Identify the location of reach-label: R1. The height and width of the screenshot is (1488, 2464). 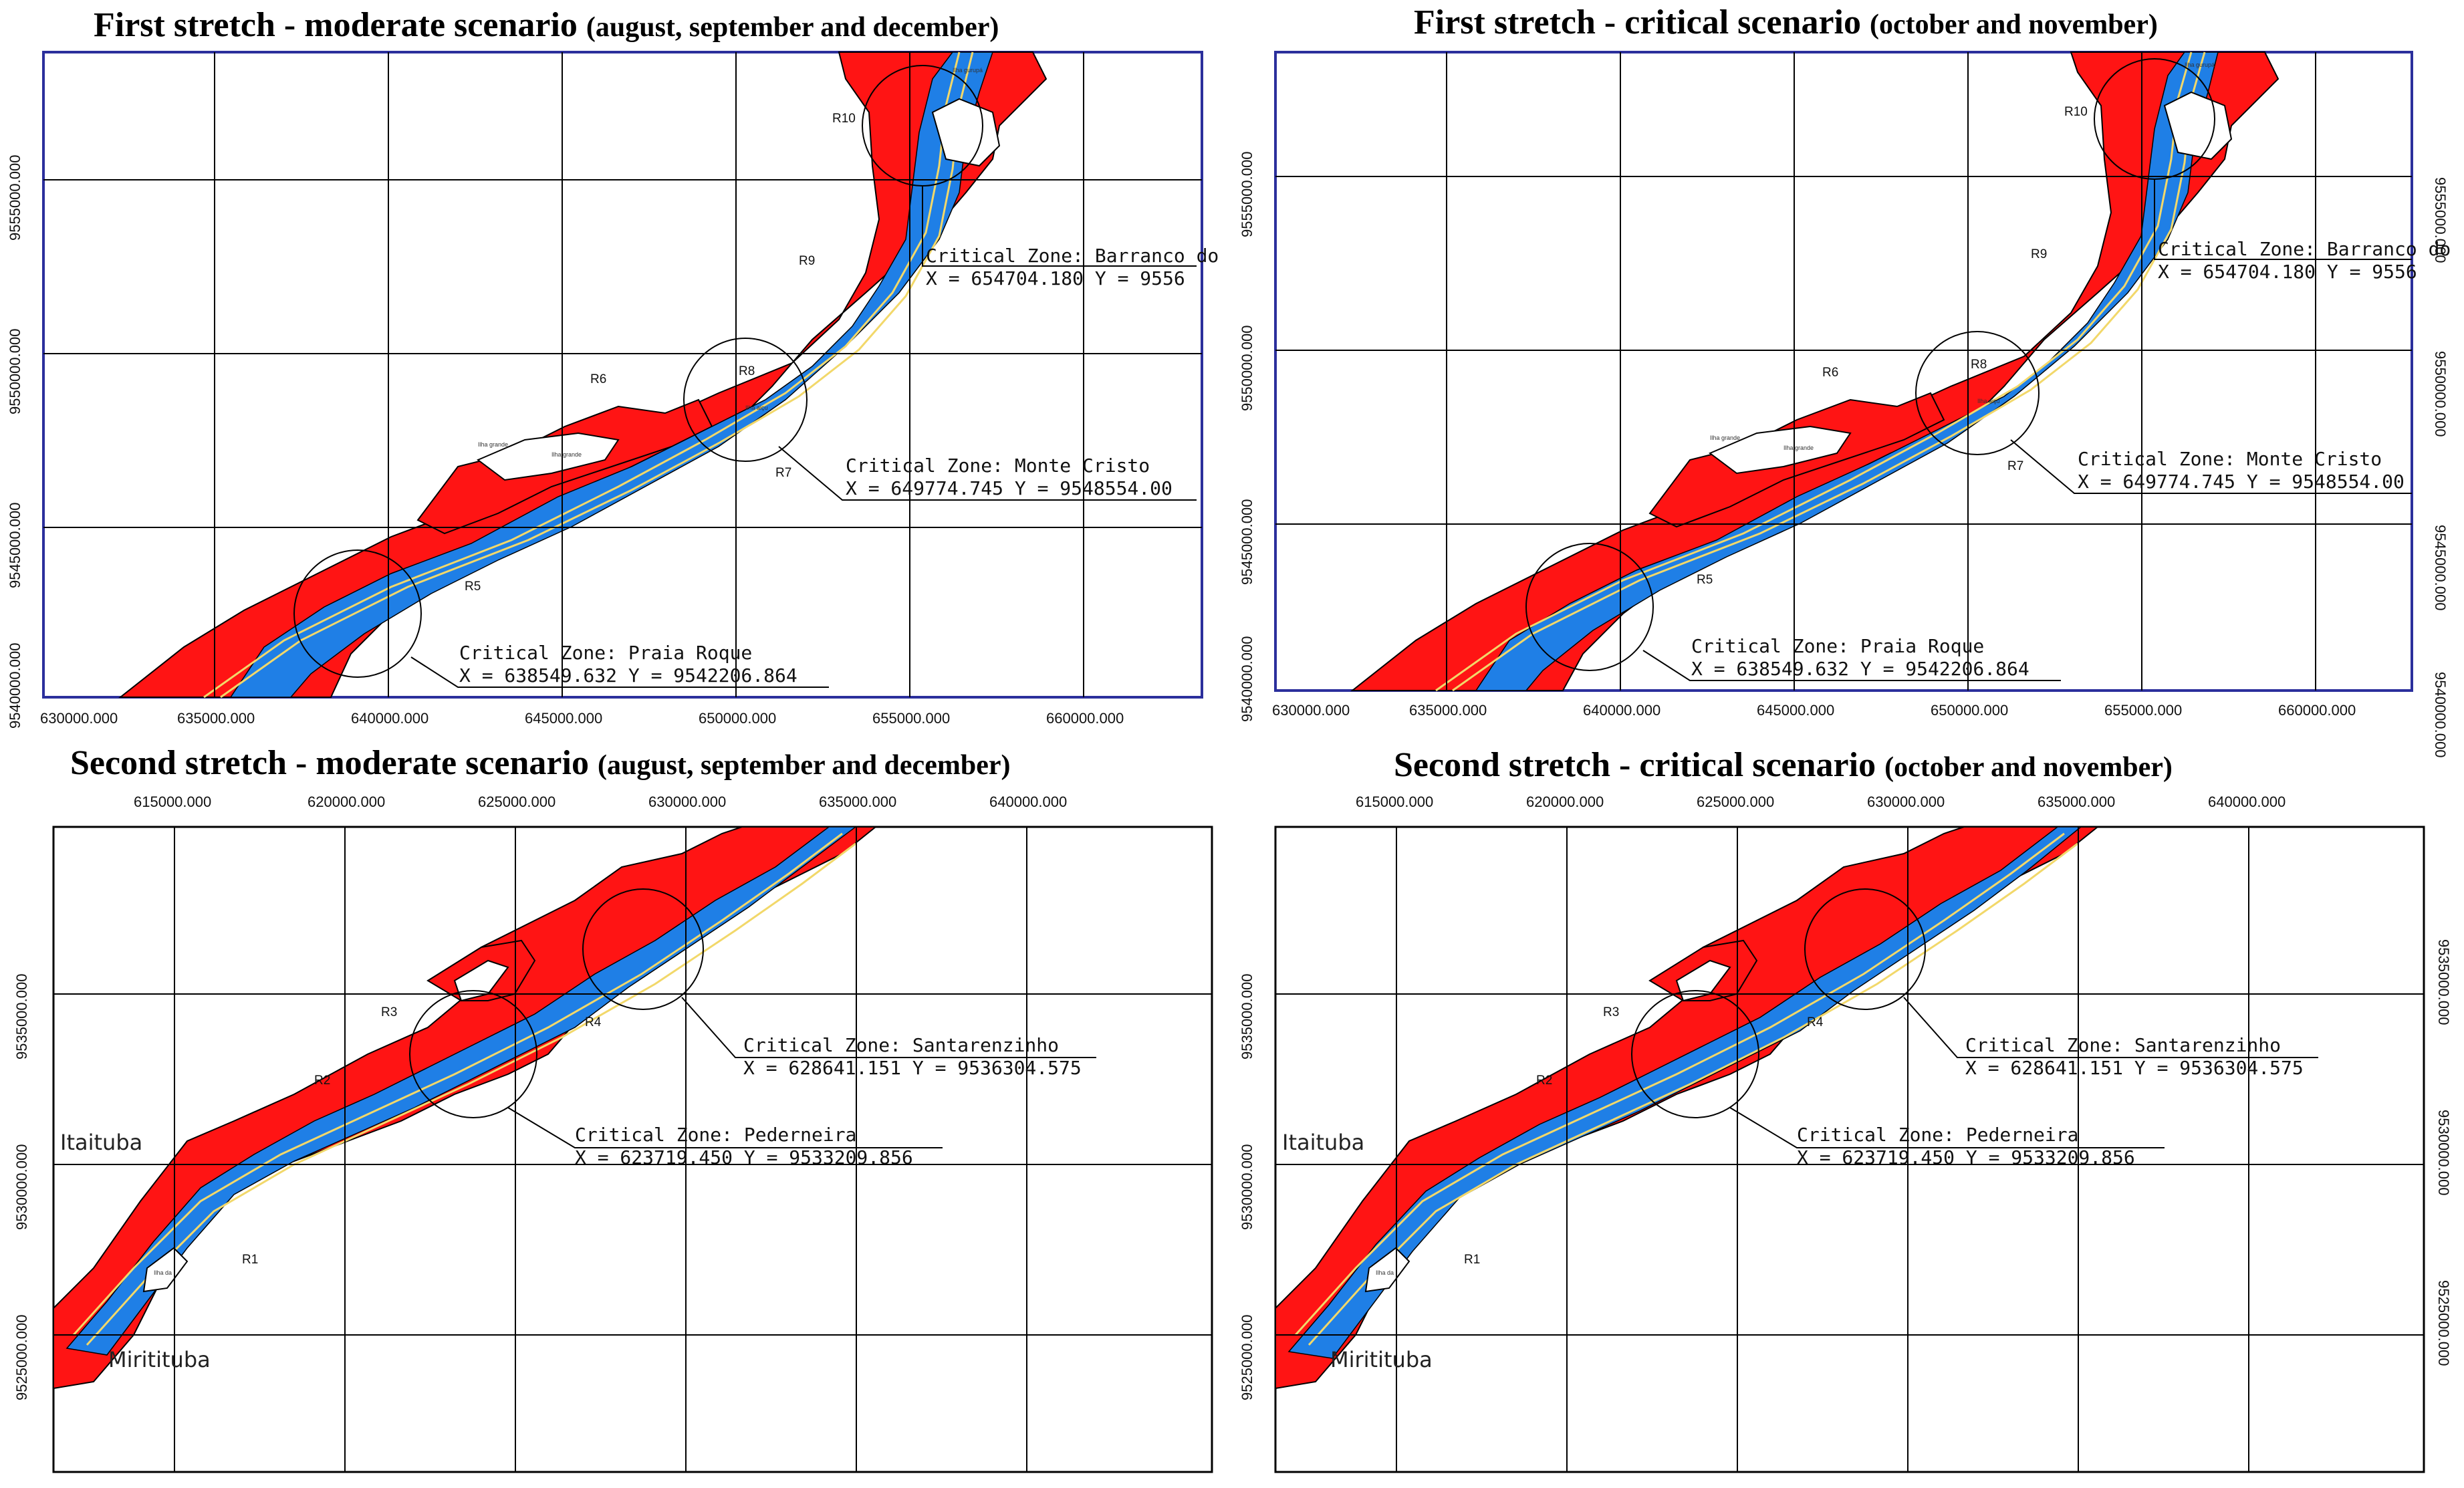
(1472, 1260).